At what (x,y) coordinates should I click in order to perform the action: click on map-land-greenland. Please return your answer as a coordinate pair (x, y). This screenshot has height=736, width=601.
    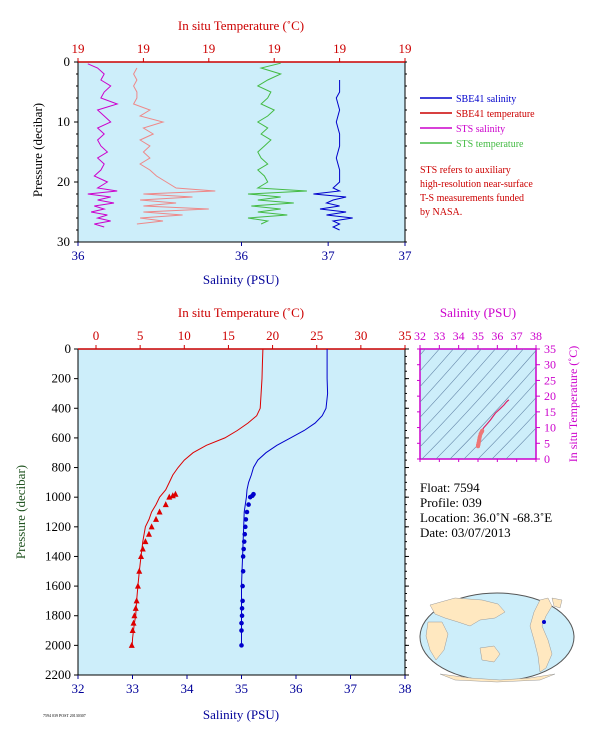
    Looking at the image, I should click on (557, 603).